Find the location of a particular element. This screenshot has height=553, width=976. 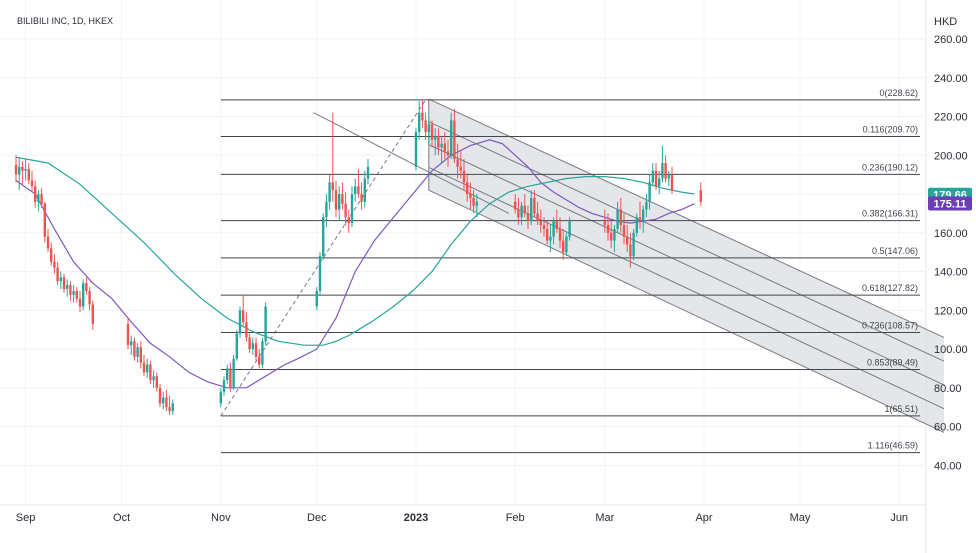

y-tick-label: 80.00 is located at coordinates (948, 389).